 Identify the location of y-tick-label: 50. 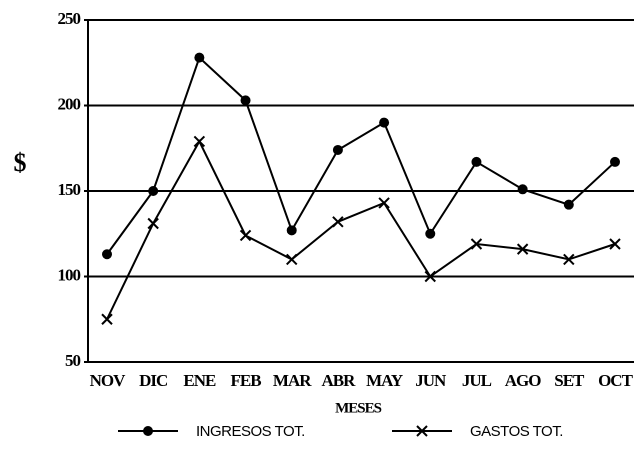
(73, 360).